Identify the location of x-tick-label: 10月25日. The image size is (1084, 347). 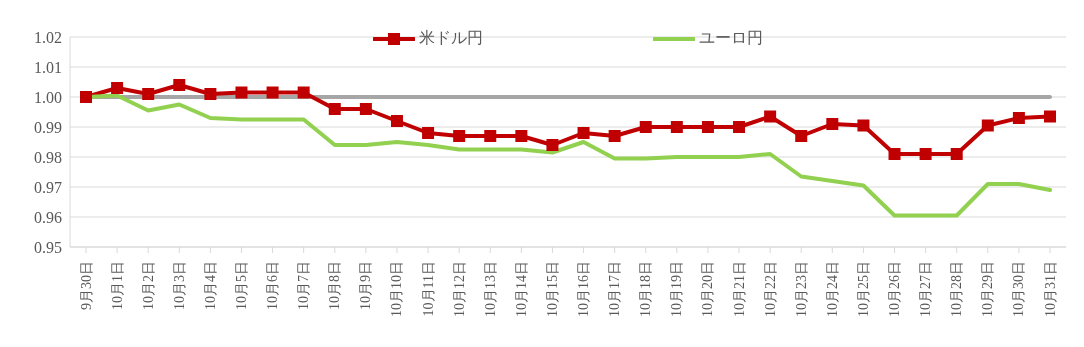
(863, 289).